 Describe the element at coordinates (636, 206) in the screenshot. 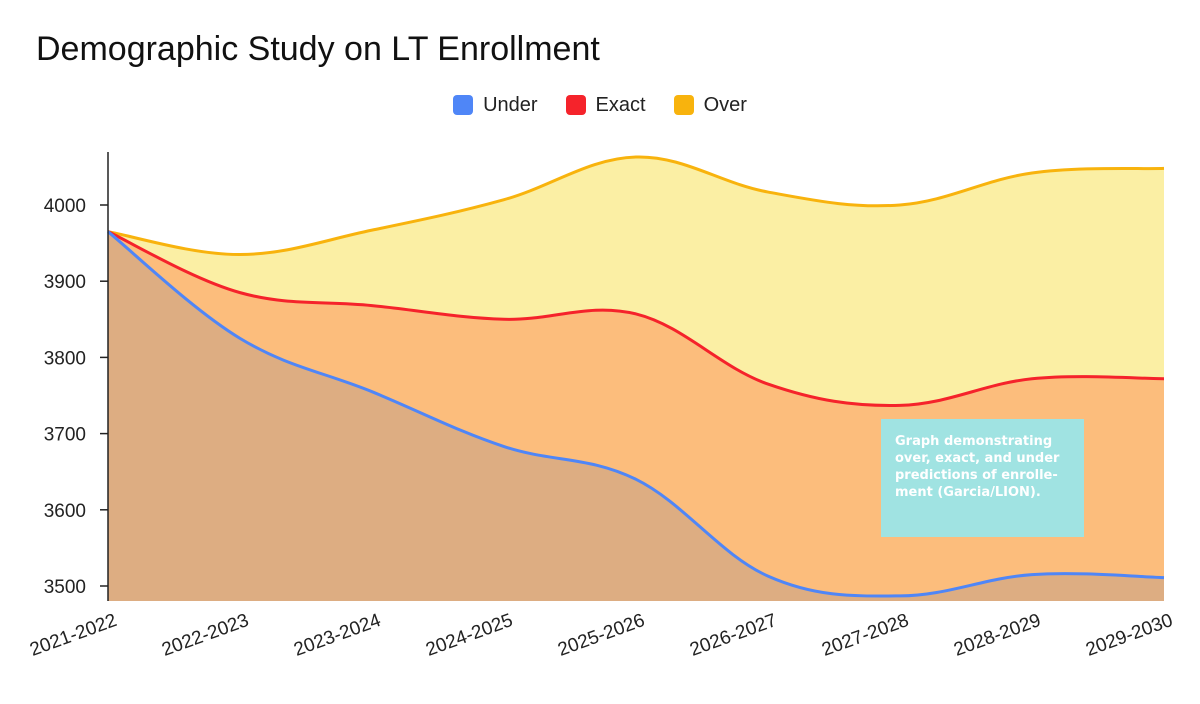

I see `series-line-over` at that location.